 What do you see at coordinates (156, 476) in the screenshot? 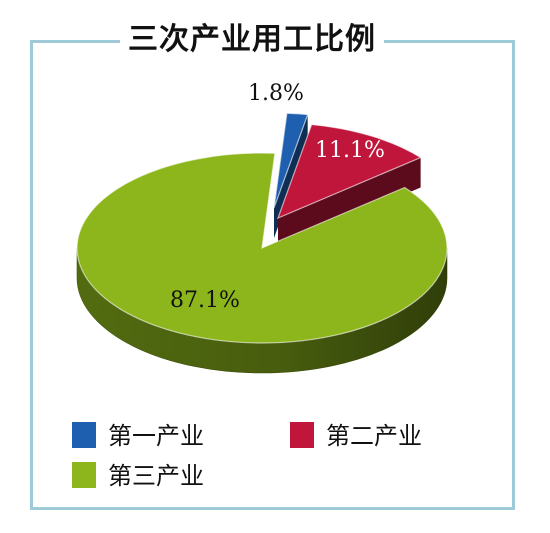
I see `legend-label-3: 第三产业` at bounding box center [156, 476].